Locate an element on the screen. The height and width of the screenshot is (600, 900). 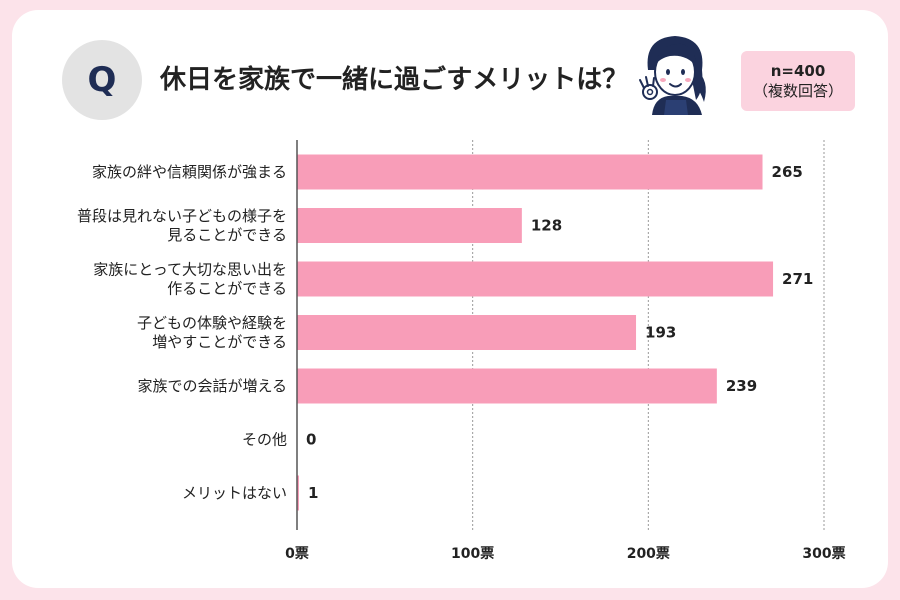
category-label: 見ることができる is located at coordinates (227, 235).